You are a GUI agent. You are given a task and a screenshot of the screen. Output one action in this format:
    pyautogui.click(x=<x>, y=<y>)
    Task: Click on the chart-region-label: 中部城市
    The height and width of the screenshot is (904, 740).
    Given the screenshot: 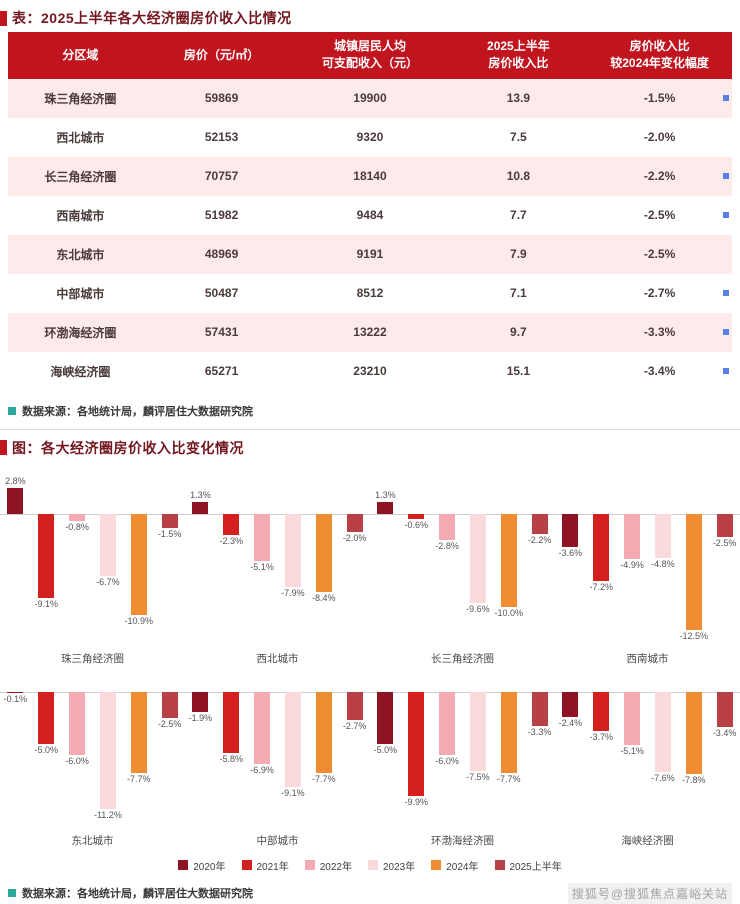 What is the action you would take?
    pyautogui.click(x=277, y=840)
    